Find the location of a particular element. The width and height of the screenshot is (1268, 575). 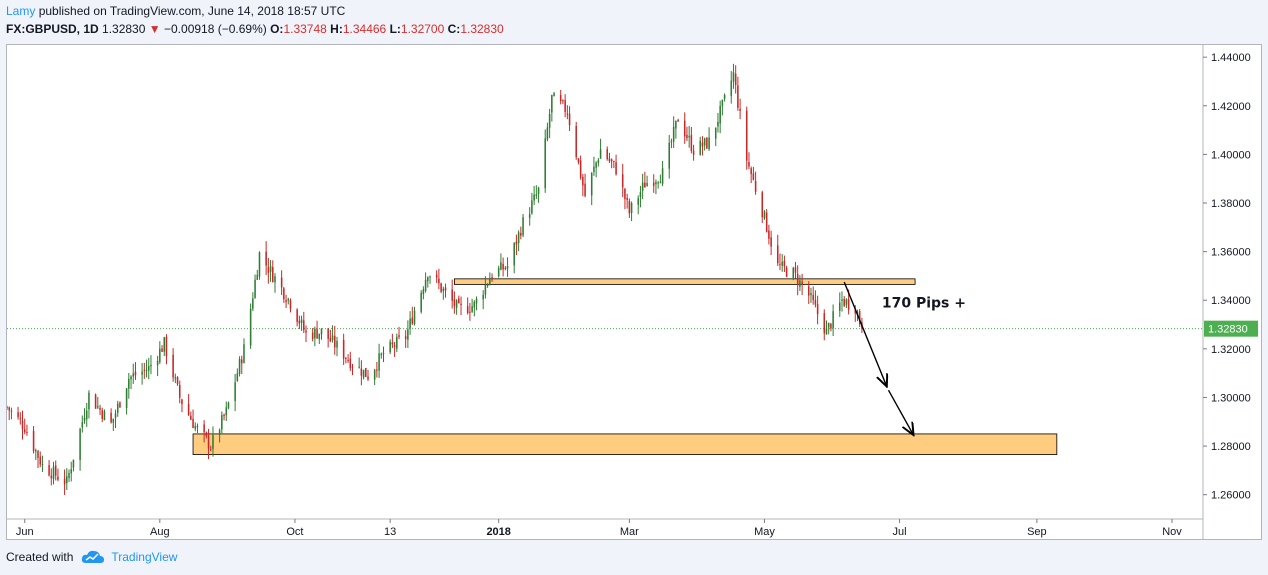

down-triangle-icon: ▼ is located at coordinates (154, 29).